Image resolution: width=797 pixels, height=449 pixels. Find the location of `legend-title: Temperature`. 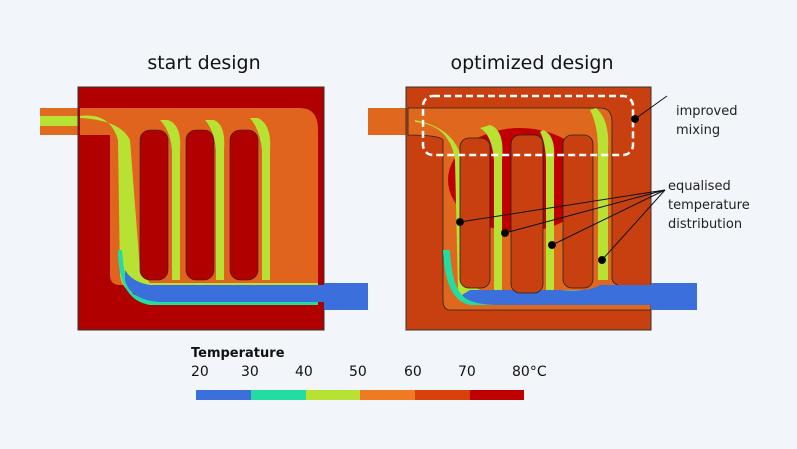

legend-title: Temperature is located at coordinates (238, 353).